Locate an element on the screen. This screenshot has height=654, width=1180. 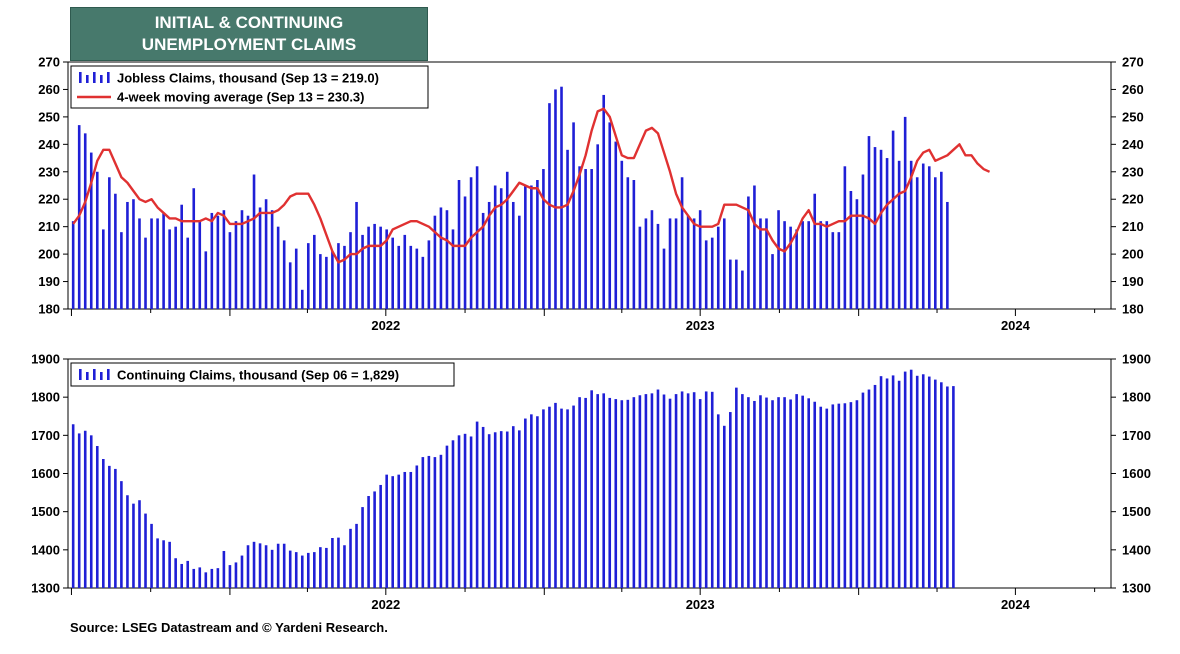
y-tick-label-left: 1700 is located at coordinates (45, 435).